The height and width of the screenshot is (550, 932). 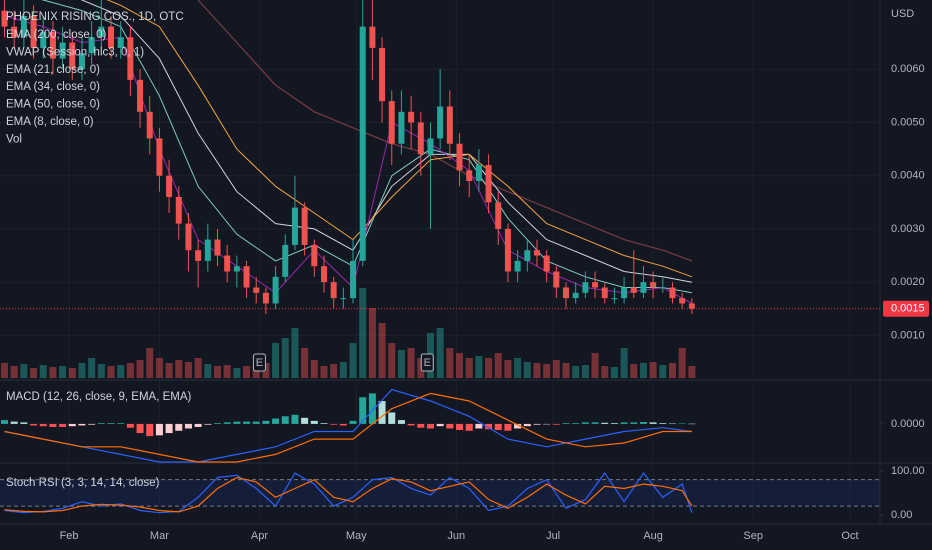 I want to click on macd-line, so click(x=348, y=427).